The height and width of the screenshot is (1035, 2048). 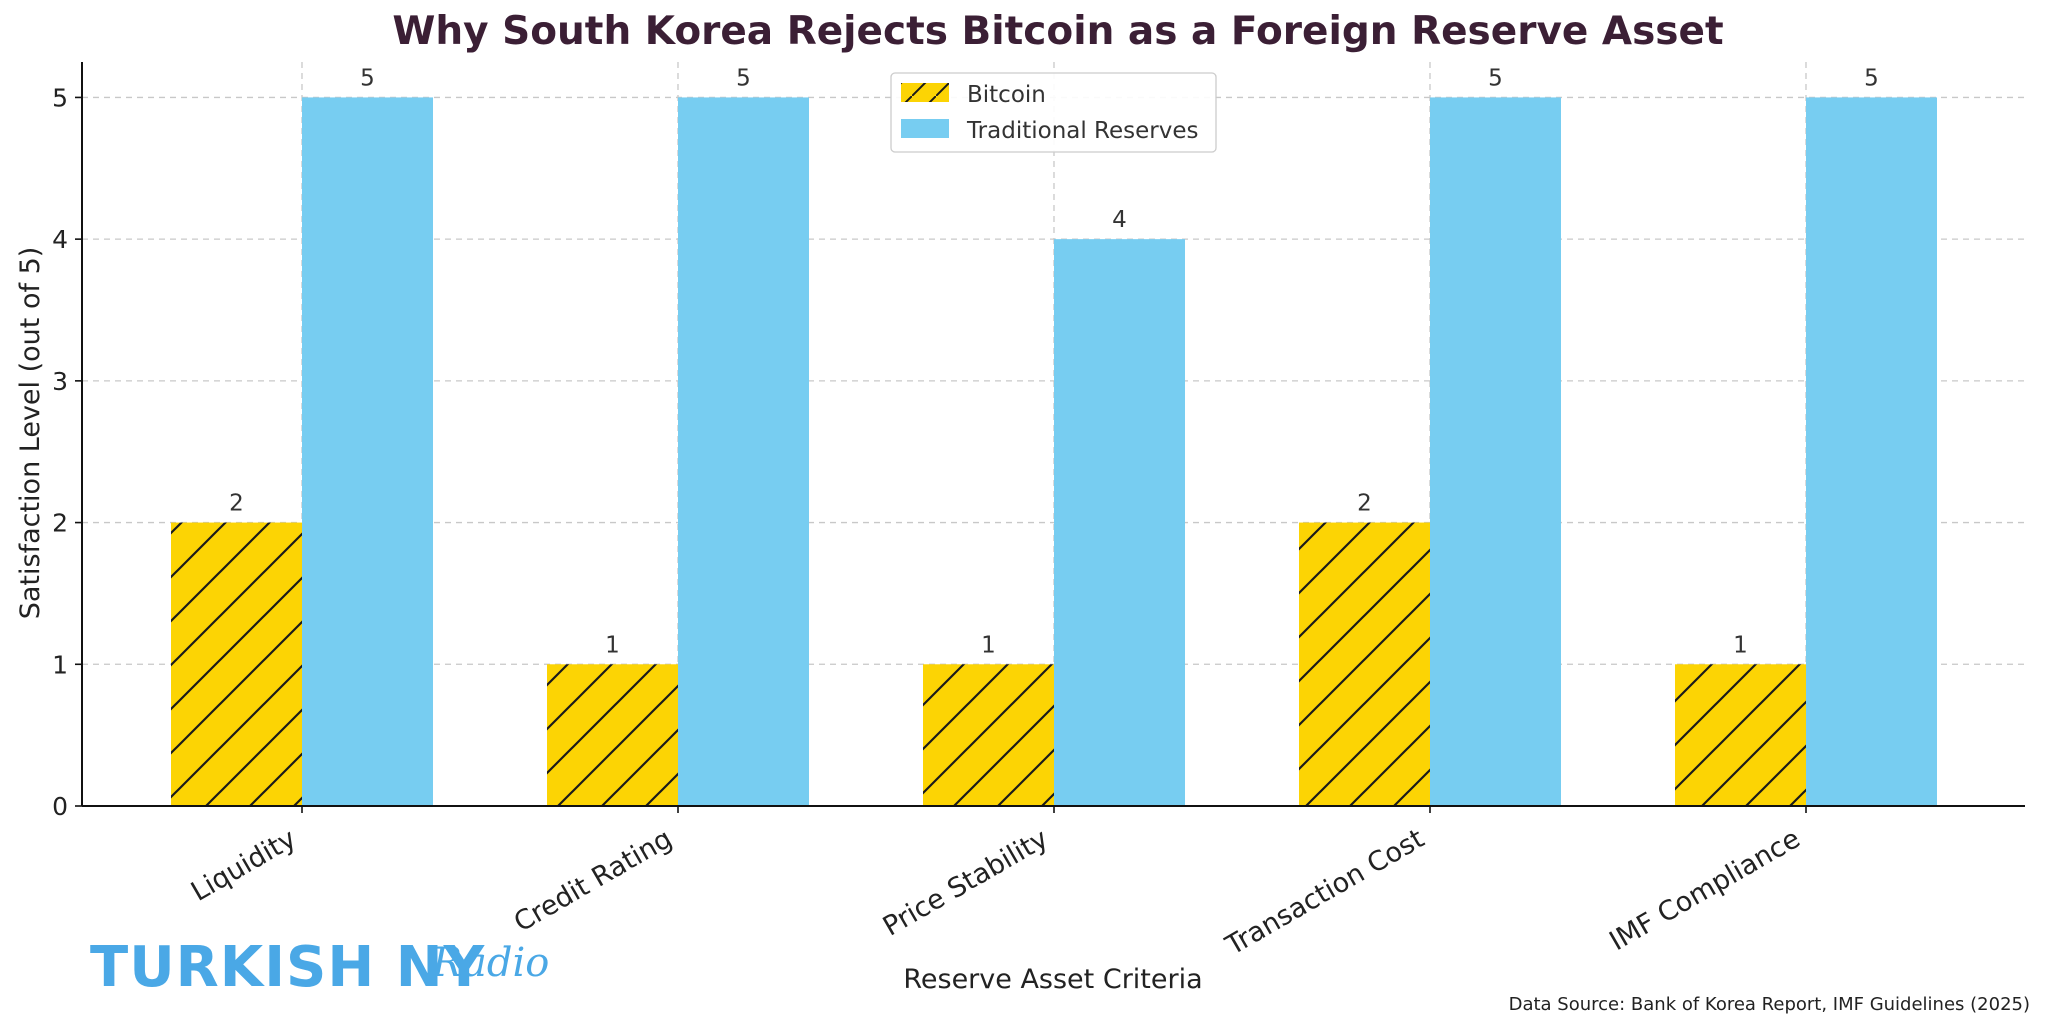 What do you see at coordinates (60, 97) in the screenshot?
I see `y-tick-label: 5` at bounding box center [60, 97].